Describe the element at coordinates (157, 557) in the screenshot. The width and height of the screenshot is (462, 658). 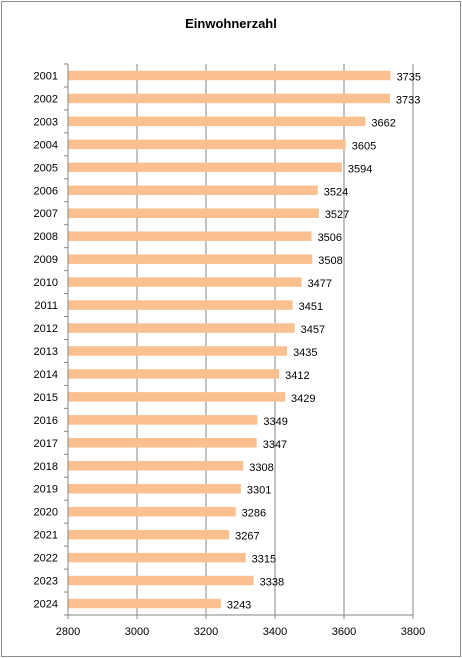
I see `bar-2022` at that location.